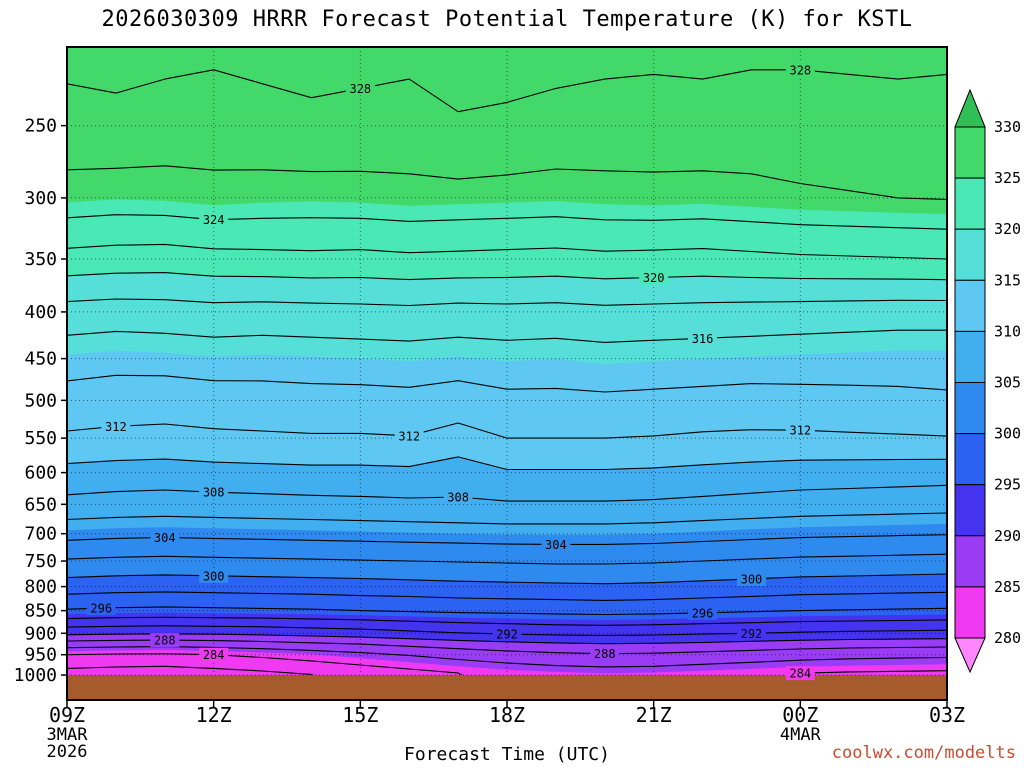 Image resolution: width=1024 pixels, height=768 pixels. Describe the element at coordinates (40, 198) in the screenshot. I see `y-tick-label: 300` at that location.